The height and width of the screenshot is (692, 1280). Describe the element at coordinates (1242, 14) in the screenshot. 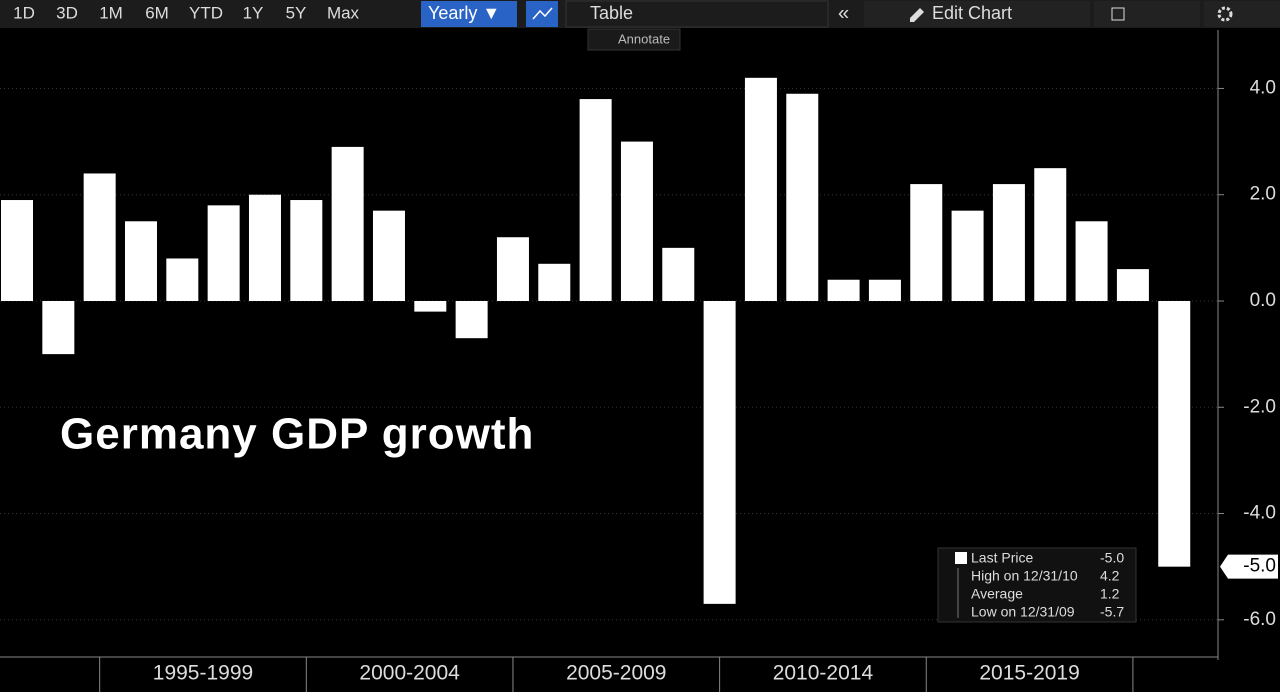

I see `settings-button` at that location.